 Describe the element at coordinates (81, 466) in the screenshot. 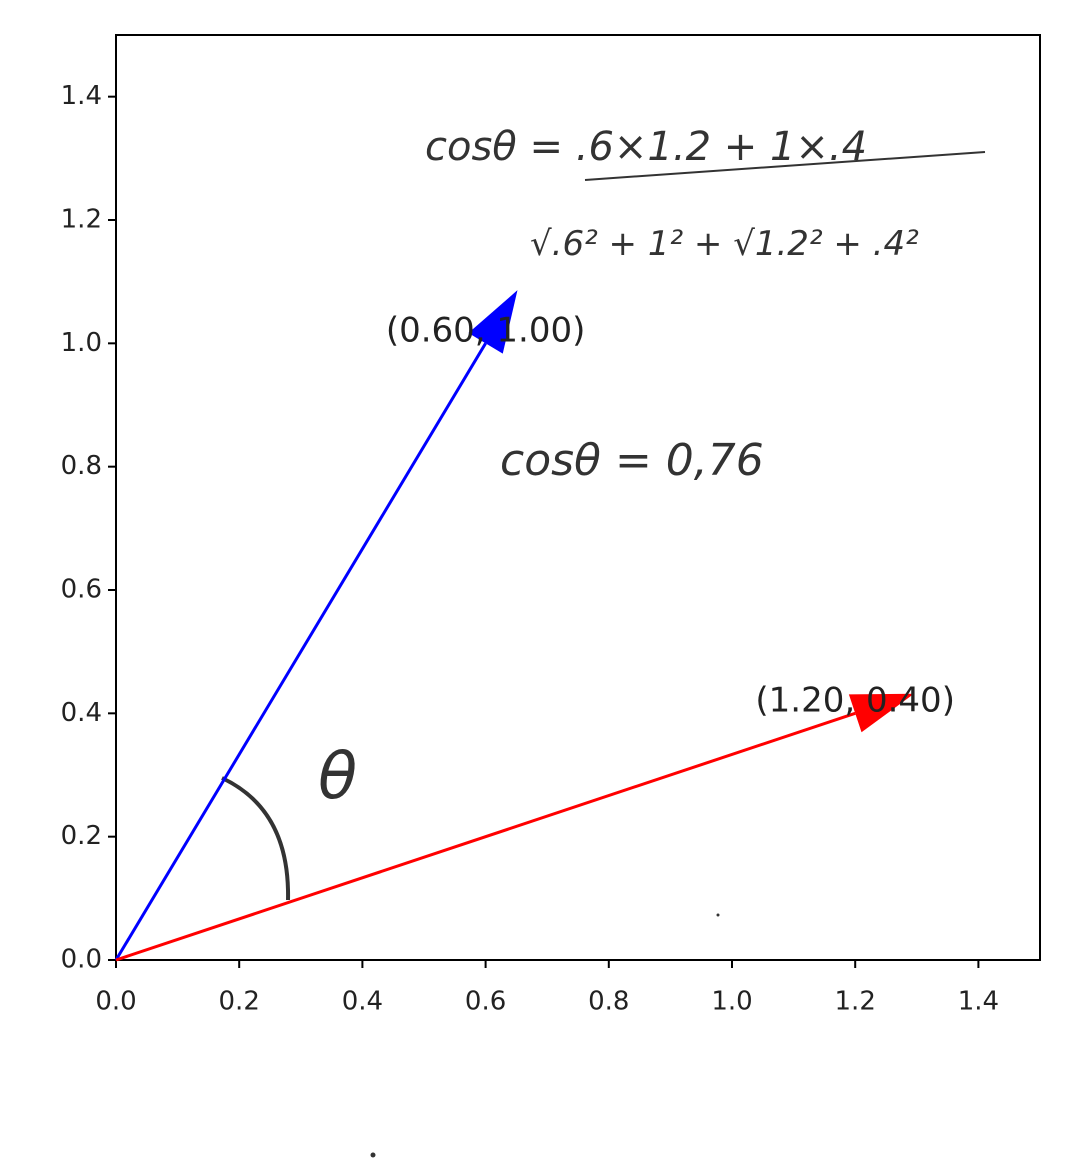

I see `y-tick-label: 0.8` at that location.